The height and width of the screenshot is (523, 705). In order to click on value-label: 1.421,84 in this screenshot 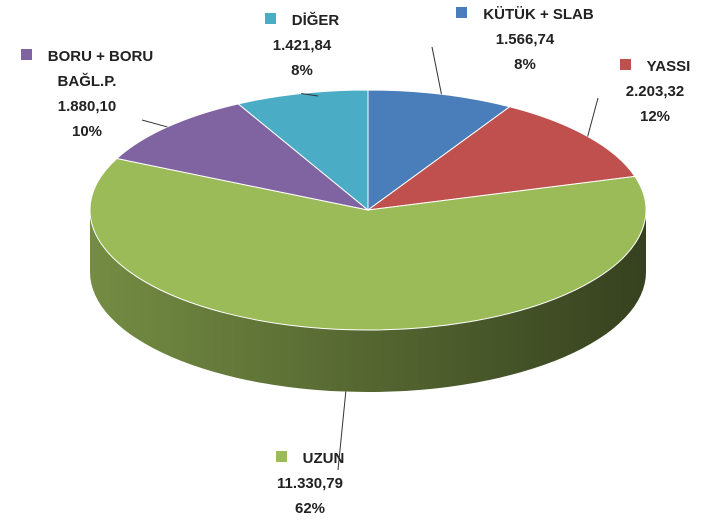, I will do `click(302, 45)`.